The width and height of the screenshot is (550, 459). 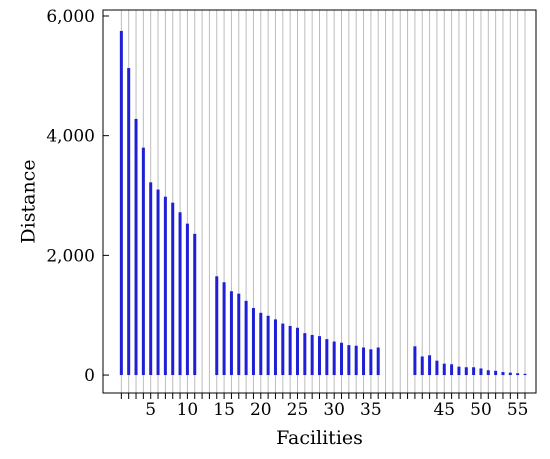 I want to click on x-axis-ticks: 5 10 15 20 25 30 35 45 50 55, so click(x=324, y=406).